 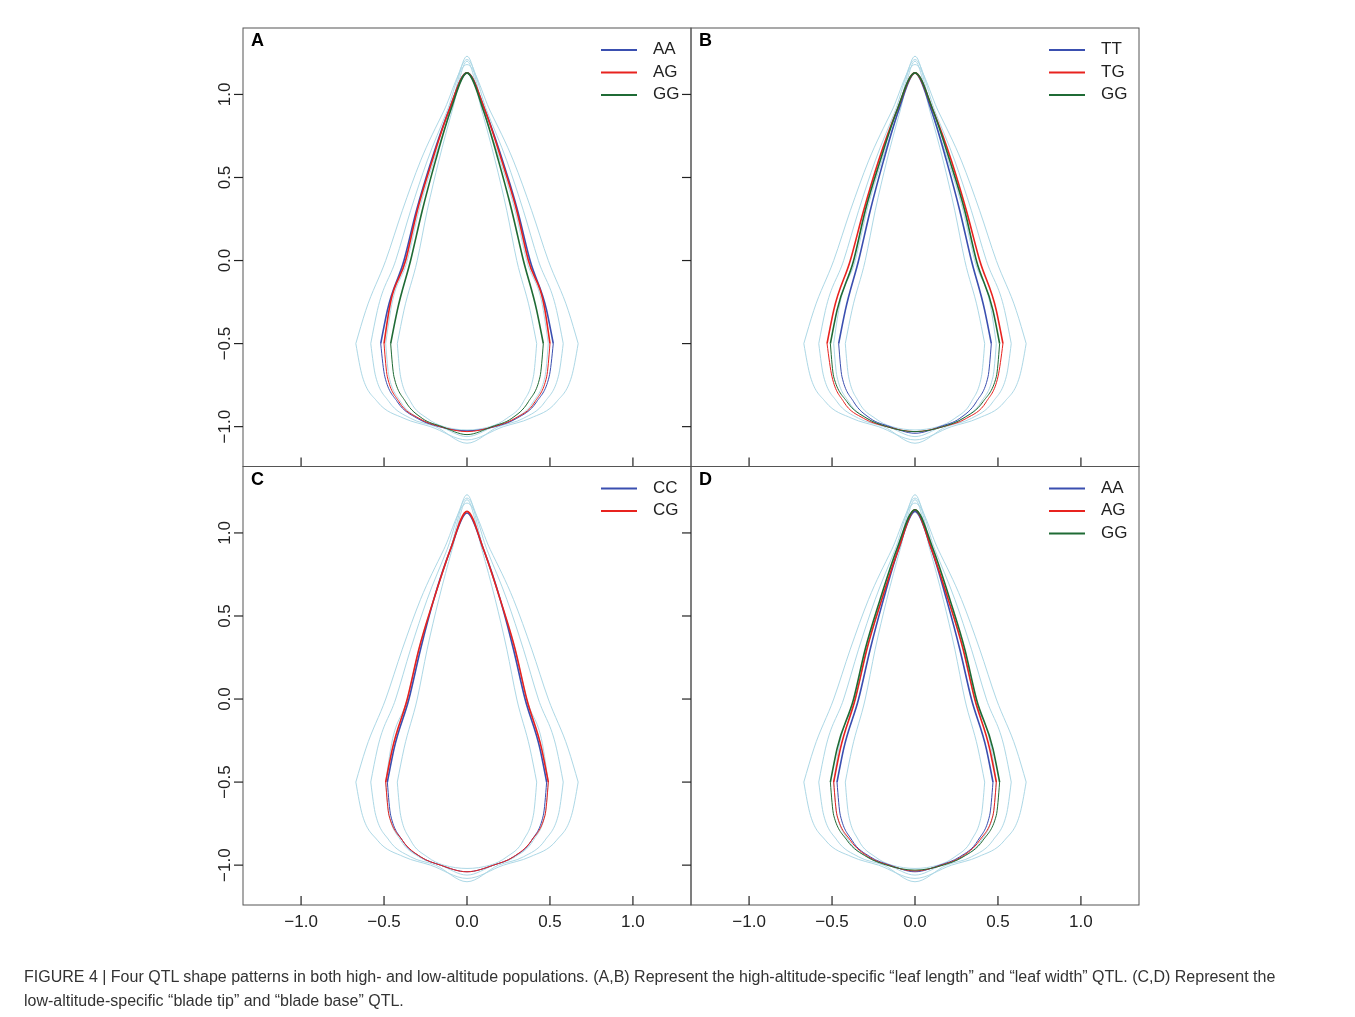 I want to click on chart-title: C, so click(x=257, y=478).